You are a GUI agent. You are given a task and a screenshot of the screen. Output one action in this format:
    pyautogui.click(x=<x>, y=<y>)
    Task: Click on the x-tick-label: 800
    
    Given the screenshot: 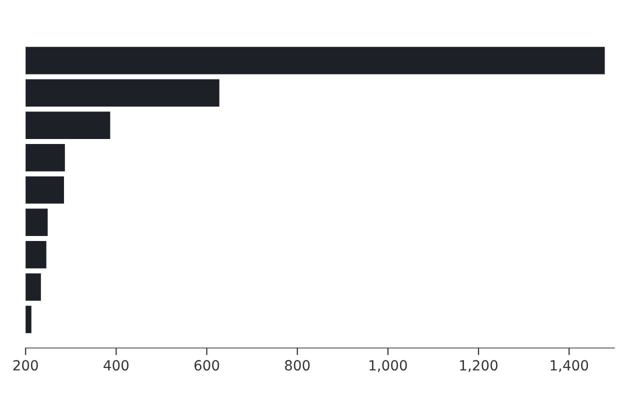 What is the action you would take?
    pyautogui.click(x=297, y=365)
    